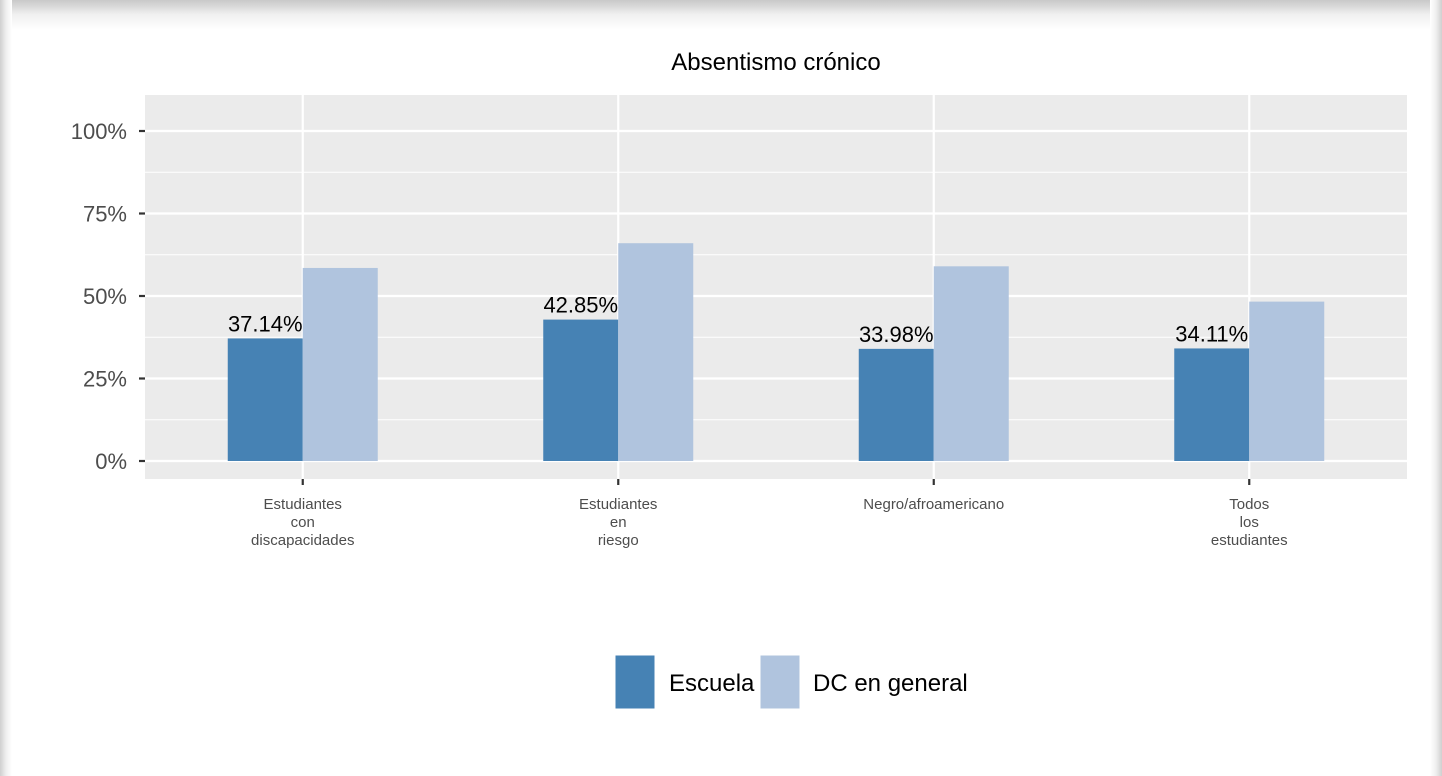 The height and width of the screenshot is (776, 1442). What do you see at coordinates (890, 683) in the screenshot?
I see `legend-label: DC en general` at bounding box center [890, 683].